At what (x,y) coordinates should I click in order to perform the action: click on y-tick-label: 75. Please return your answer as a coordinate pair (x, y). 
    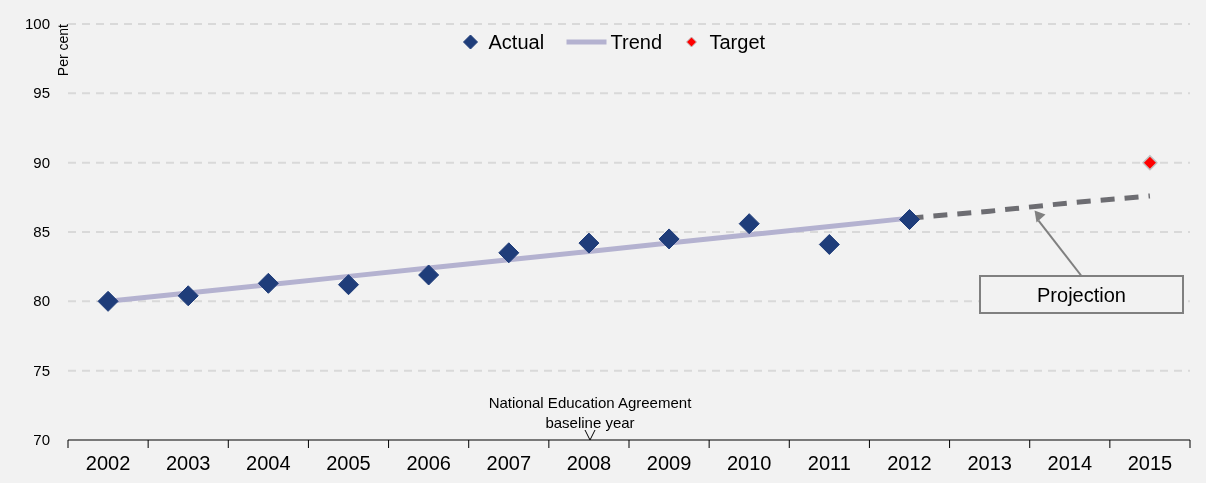
    Looking at the image, I should click on (41, 370).